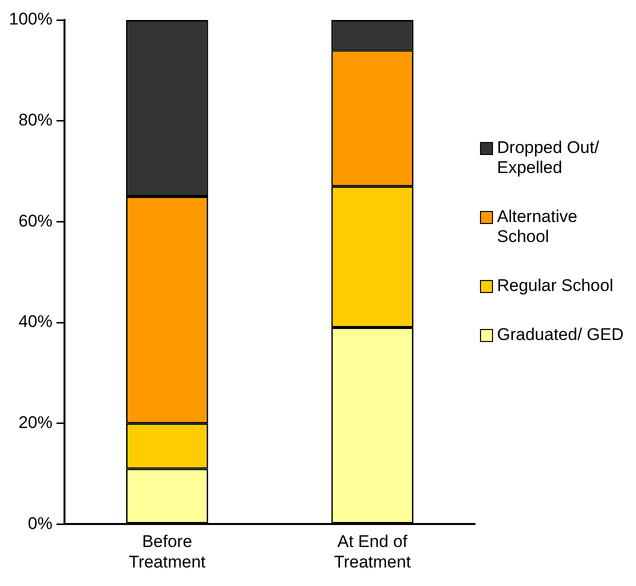 Image resolution: width=636 pixels, height=586 pixels. I want to click on x-tick-label: Before Treatment, so click(167, 552).